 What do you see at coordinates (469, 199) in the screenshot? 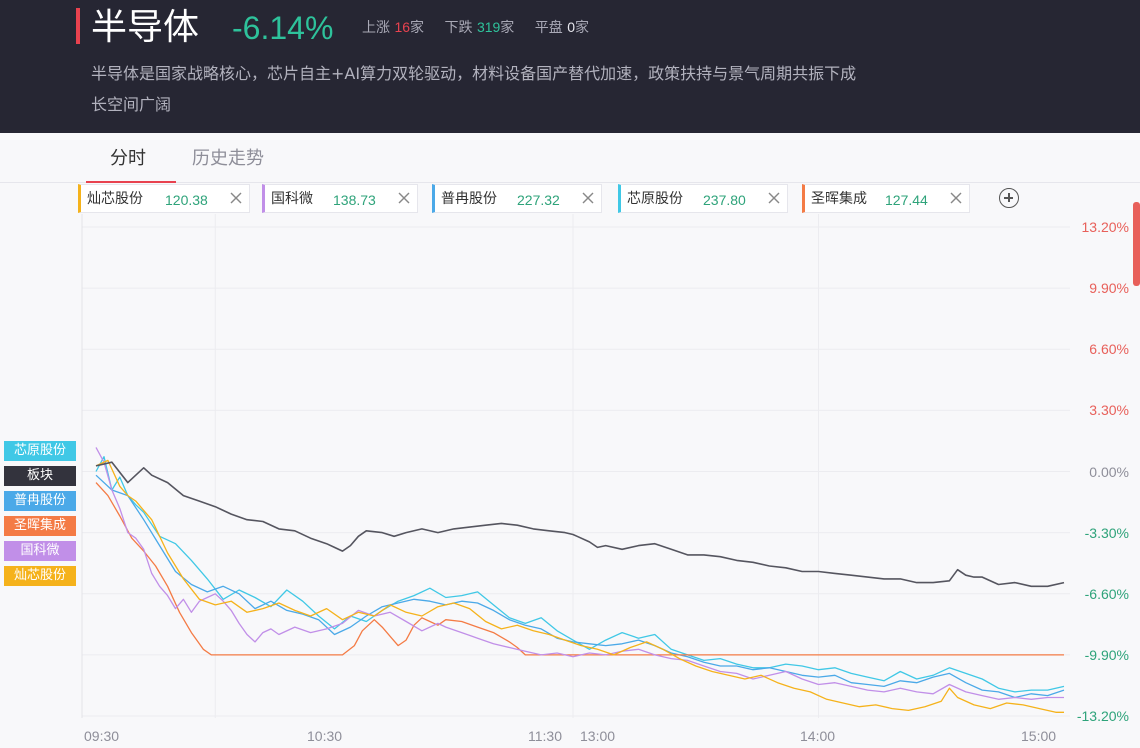
I see `stock-chip-name: 普冉股份` at bounding box center [469, 199].